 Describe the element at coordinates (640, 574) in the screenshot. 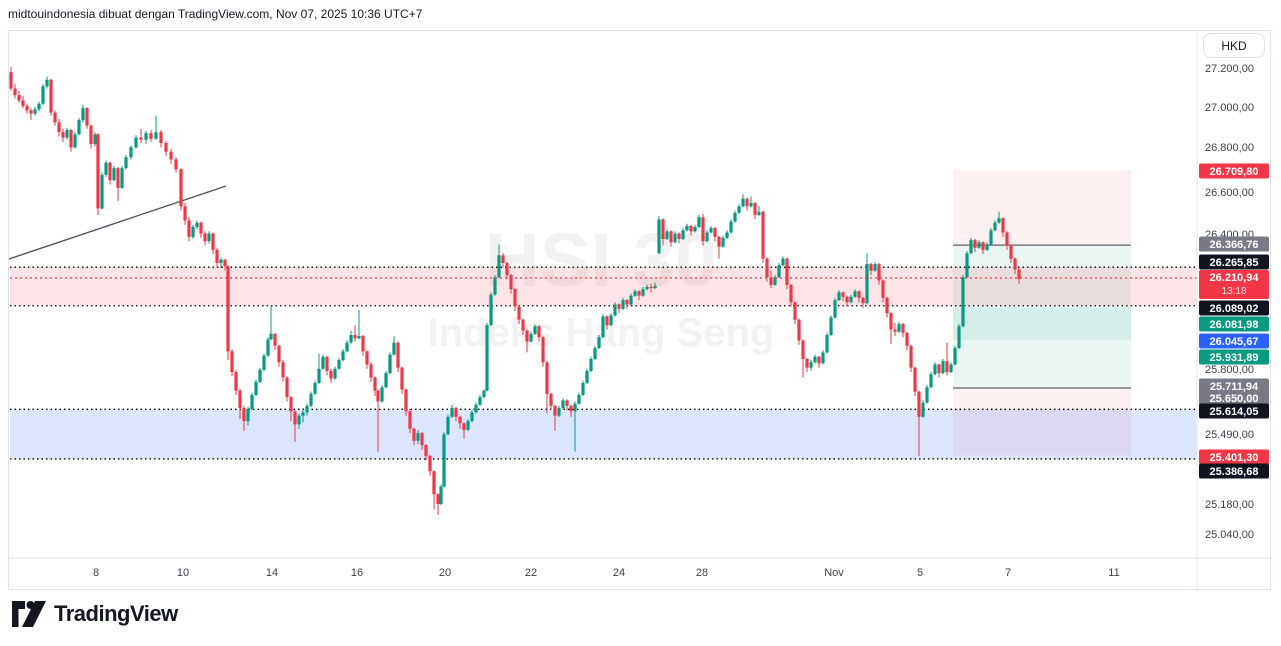

I see `time-axis` at that location.